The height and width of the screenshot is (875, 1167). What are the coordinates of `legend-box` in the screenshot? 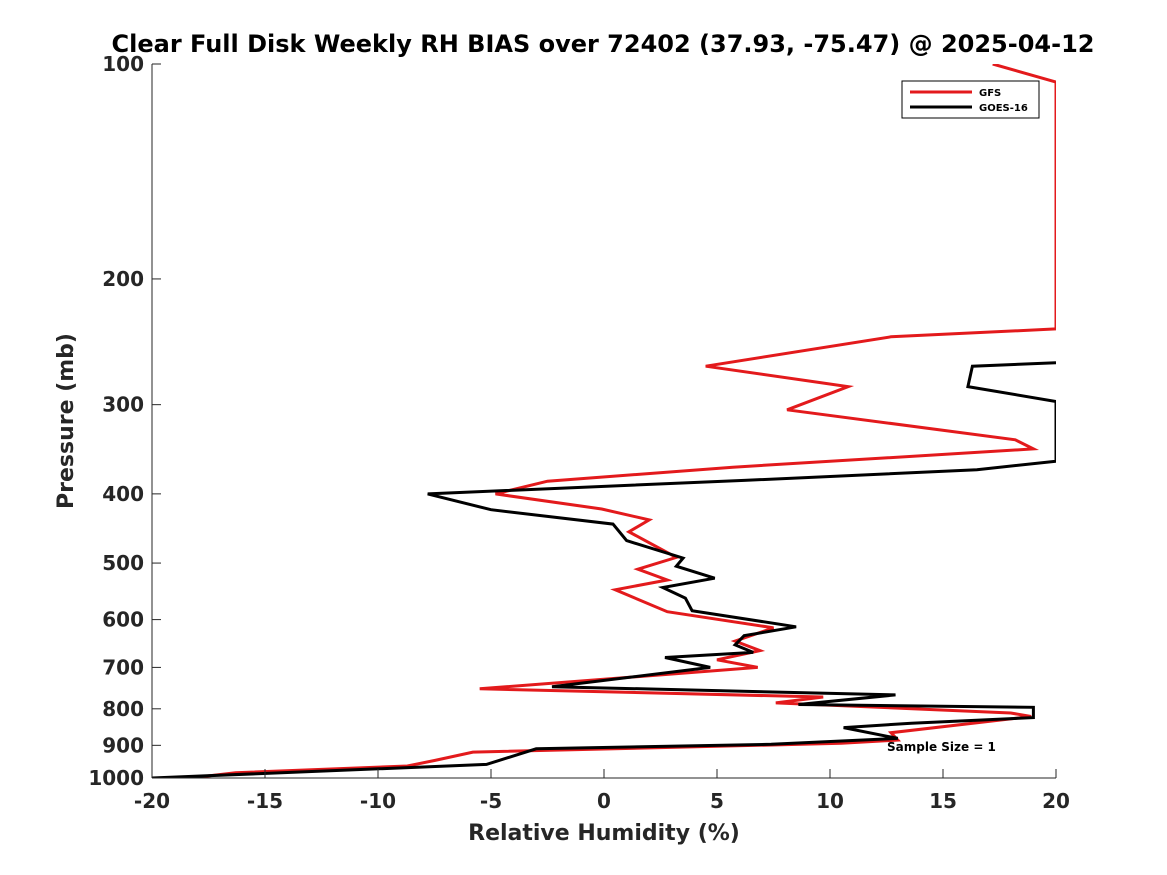 It's located at (970, 99).